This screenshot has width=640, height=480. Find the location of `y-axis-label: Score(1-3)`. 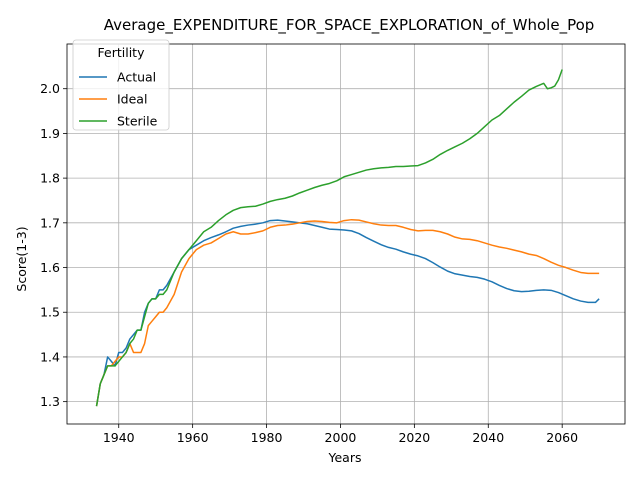

y-axis-label: Score(1-3) is located at coordinates (21, 258).